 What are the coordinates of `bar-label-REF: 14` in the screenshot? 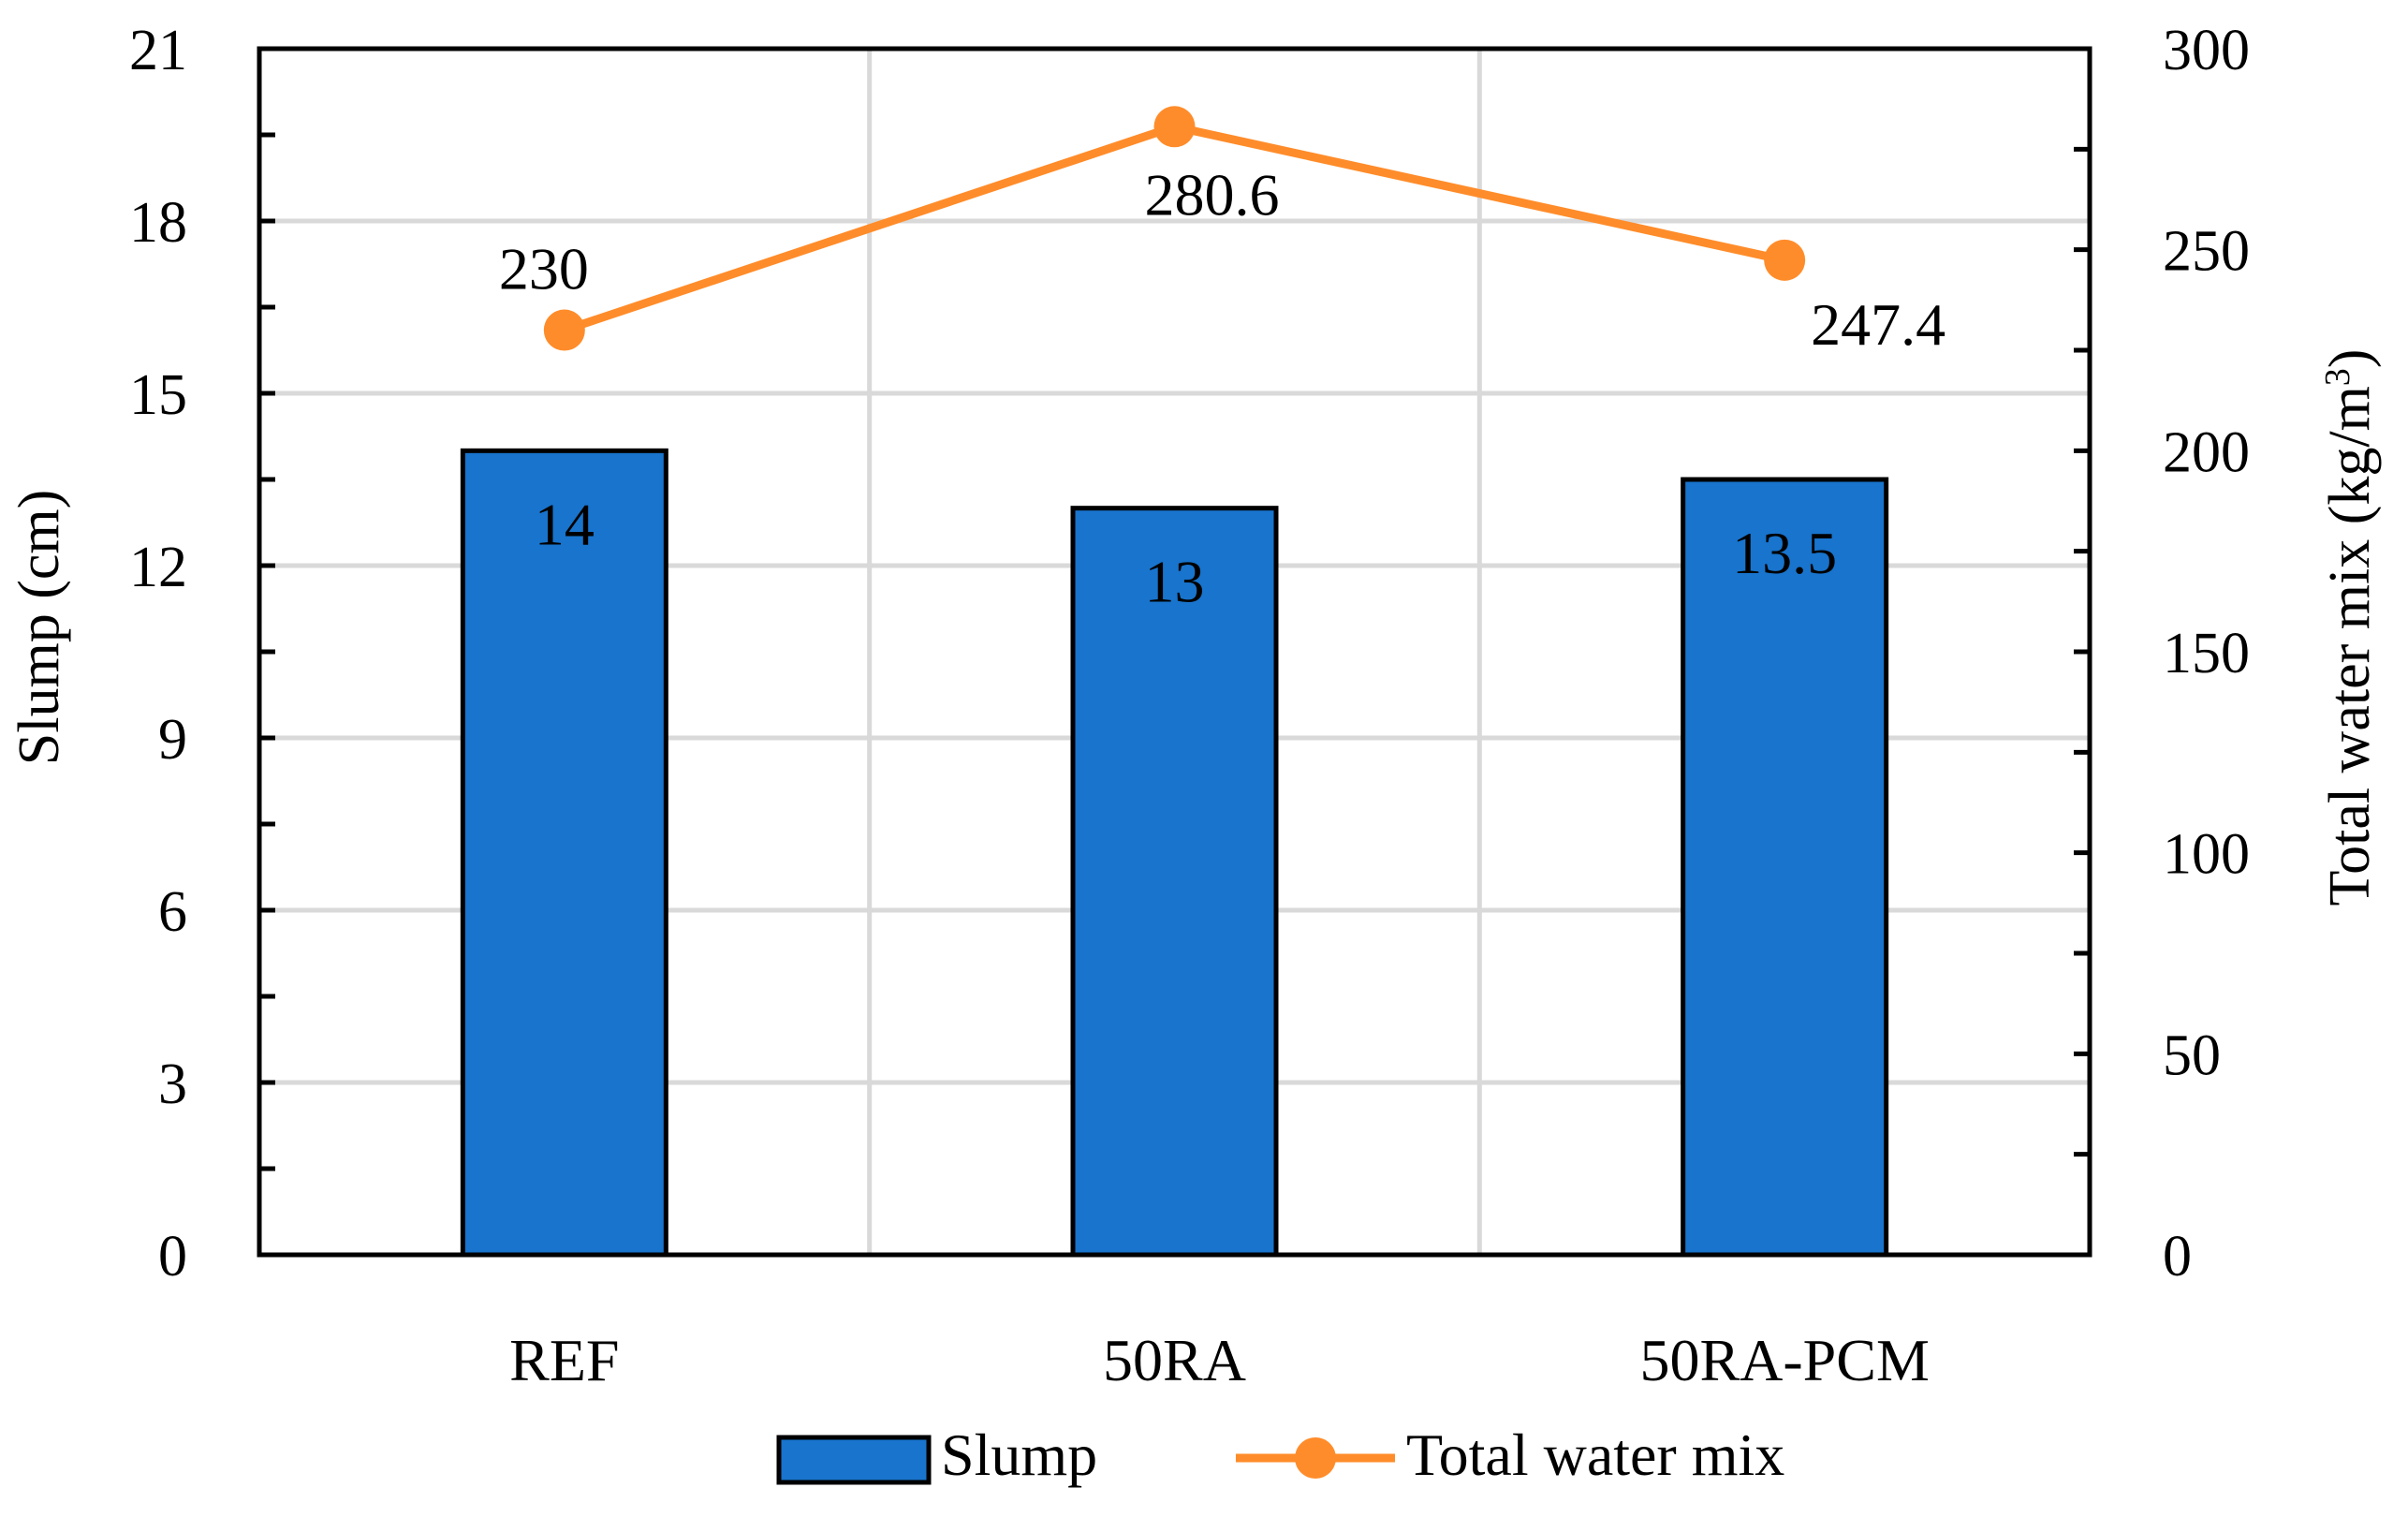 It's located at (565, 524).